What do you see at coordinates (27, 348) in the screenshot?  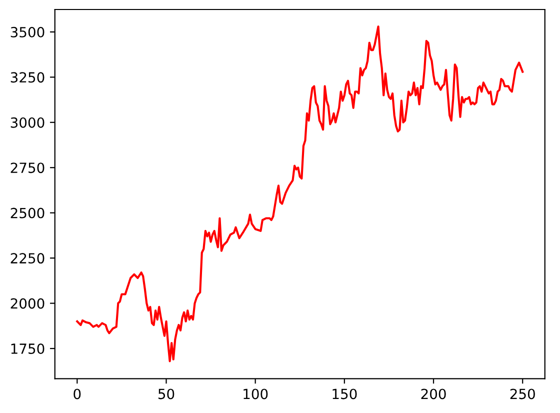 I see `y-tick-label: 1750` at bounding box center [27, 348].